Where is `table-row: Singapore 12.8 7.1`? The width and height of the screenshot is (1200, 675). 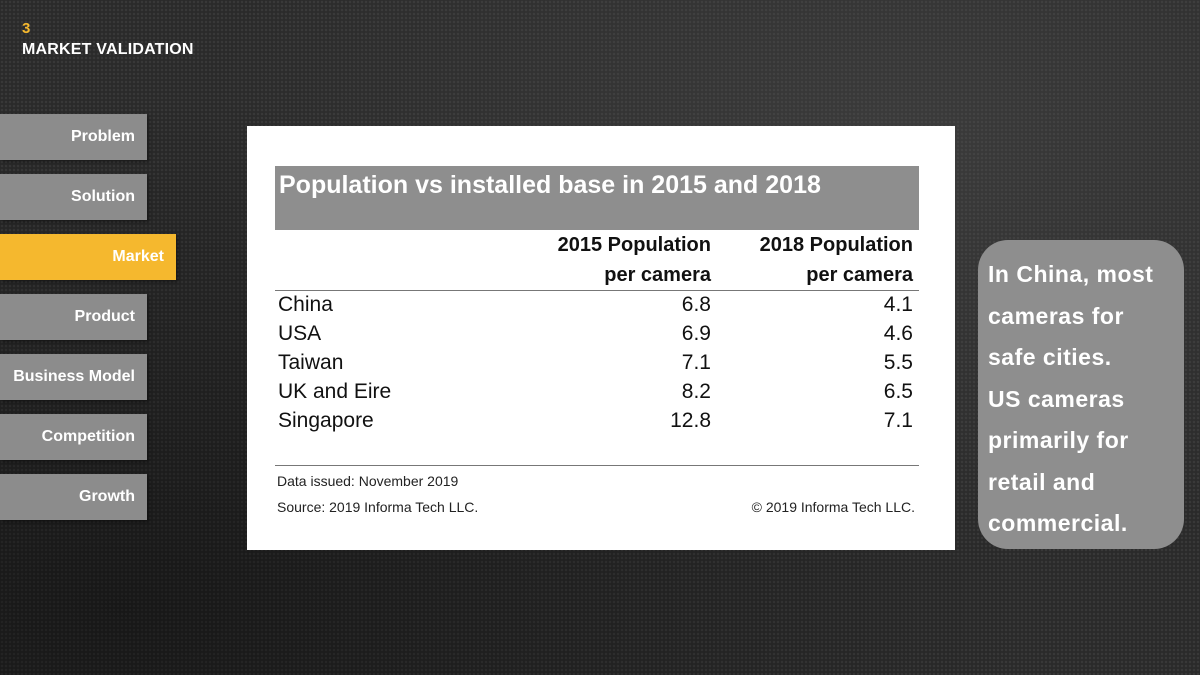
table-row: Singapore 12.8 7.1 is located at coordinates (597, 423).